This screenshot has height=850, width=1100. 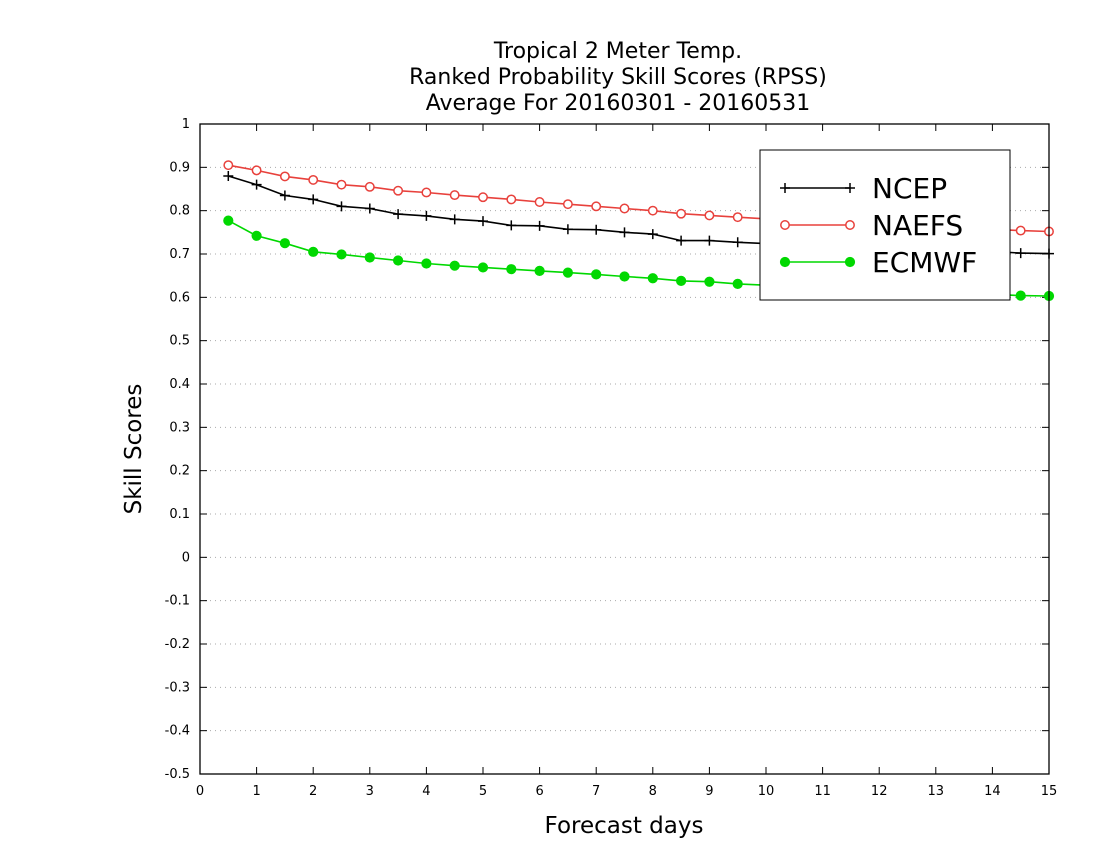 I want to click on x-tick-label: 5, so click(x=483, y=791).